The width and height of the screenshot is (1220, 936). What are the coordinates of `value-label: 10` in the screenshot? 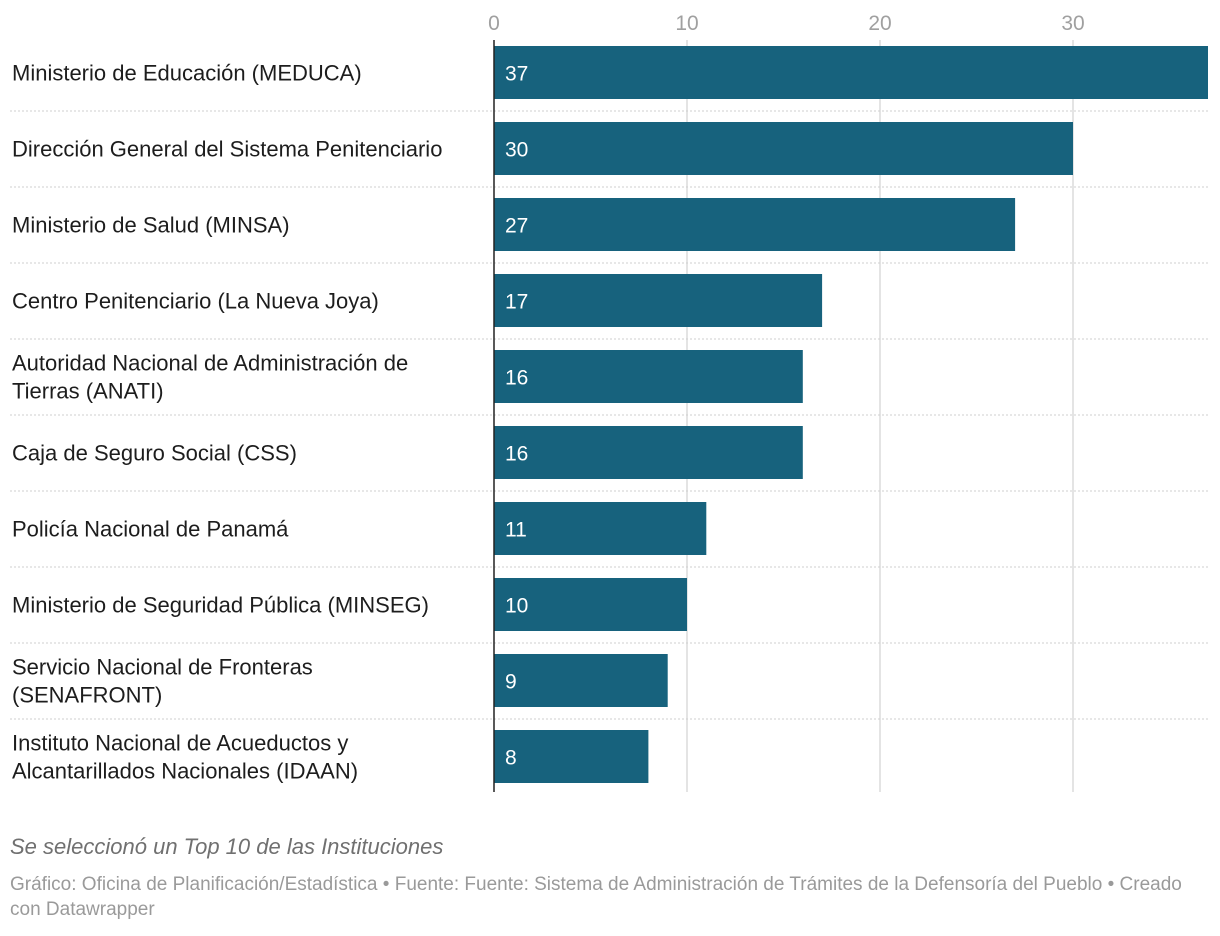 It's located at (516, 606).